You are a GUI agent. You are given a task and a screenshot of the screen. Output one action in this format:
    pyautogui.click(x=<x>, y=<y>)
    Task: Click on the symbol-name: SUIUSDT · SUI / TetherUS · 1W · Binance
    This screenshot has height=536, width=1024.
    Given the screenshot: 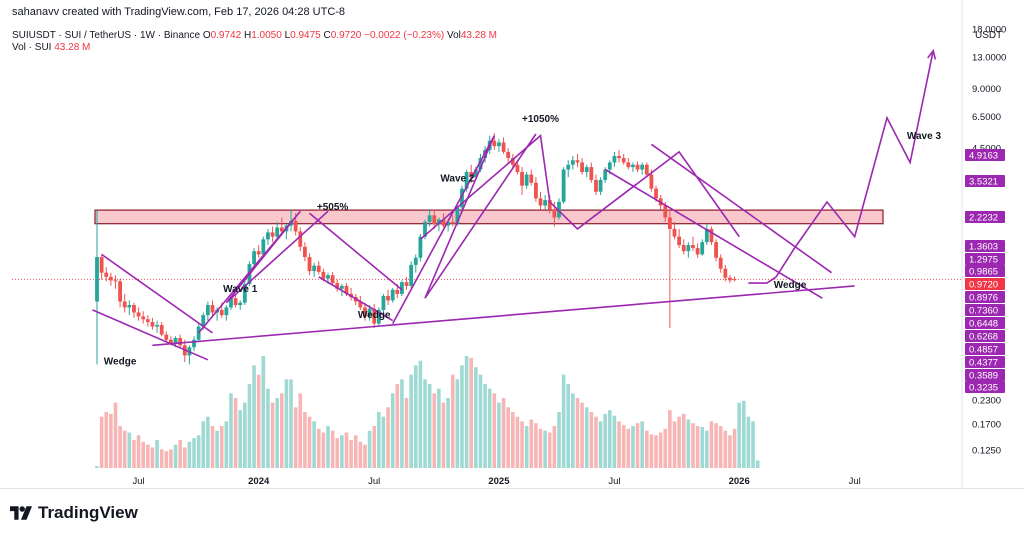 What is the action you would take?
    pyautogui.click(x=106, y=35)
    